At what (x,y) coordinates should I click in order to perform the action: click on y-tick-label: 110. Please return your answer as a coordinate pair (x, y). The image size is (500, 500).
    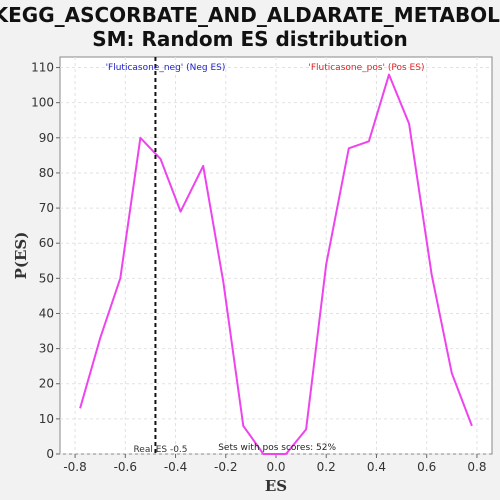
    Looking at the image, I should click on (42, 68).